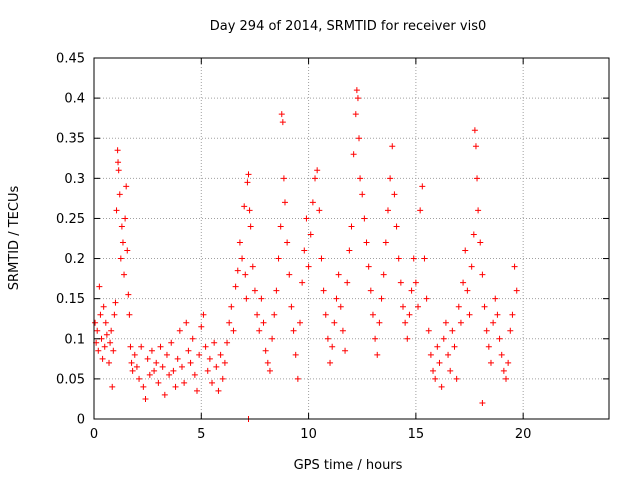 The image size is (640, 480). Describe the element at coordinates (70, 59) in the screenshot. I see `y-tick-label: 0.45` at that location.